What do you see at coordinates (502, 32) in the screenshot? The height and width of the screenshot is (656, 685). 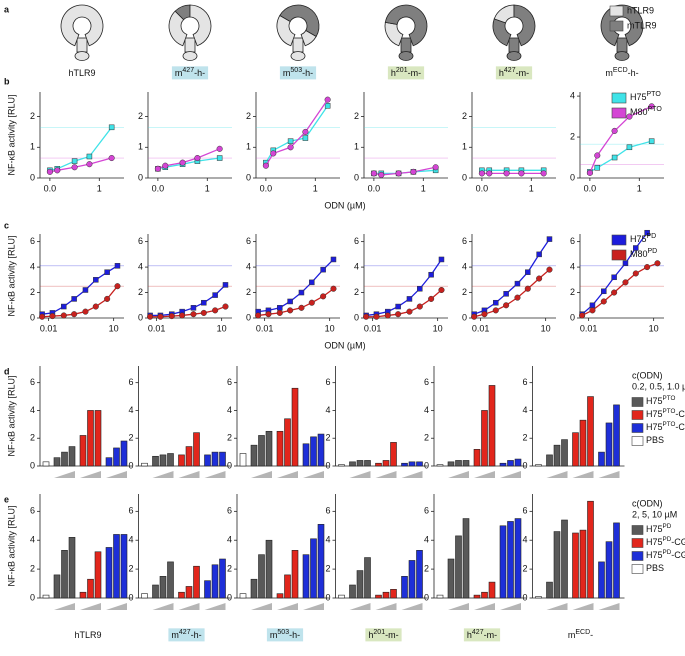 I see `receptor-domain` at bounding box center [502, 32].